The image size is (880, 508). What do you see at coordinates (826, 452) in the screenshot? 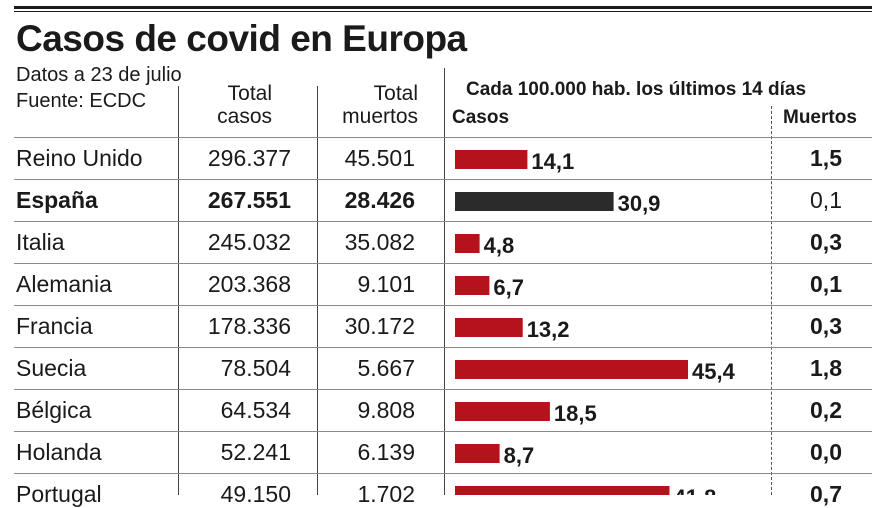
I see `deaths-14d-value: 0,0` at bounding box center [826, 452].